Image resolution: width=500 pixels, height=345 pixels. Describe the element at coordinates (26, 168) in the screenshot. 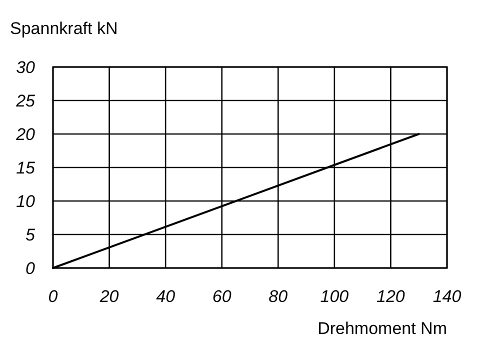

I see `y-tick-label: 15` at that location.